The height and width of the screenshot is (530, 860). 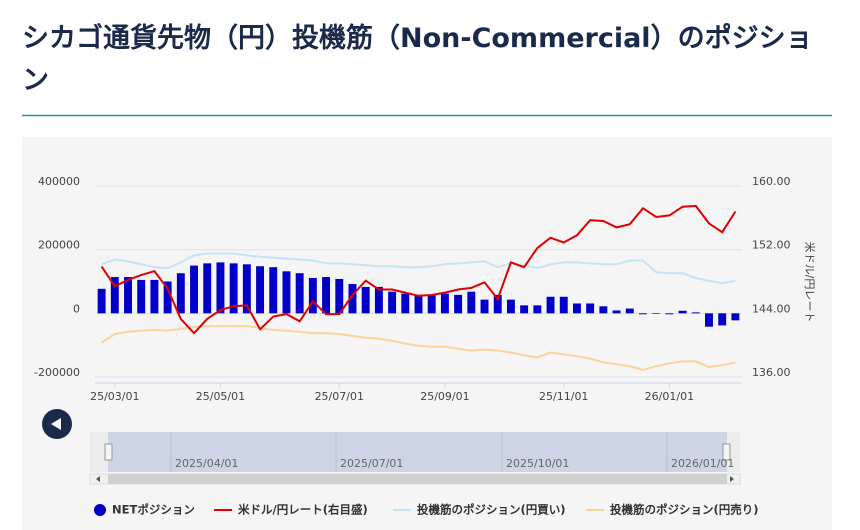 I want to click on y2-tick-label: 136.00, so click(x=771, y=372).